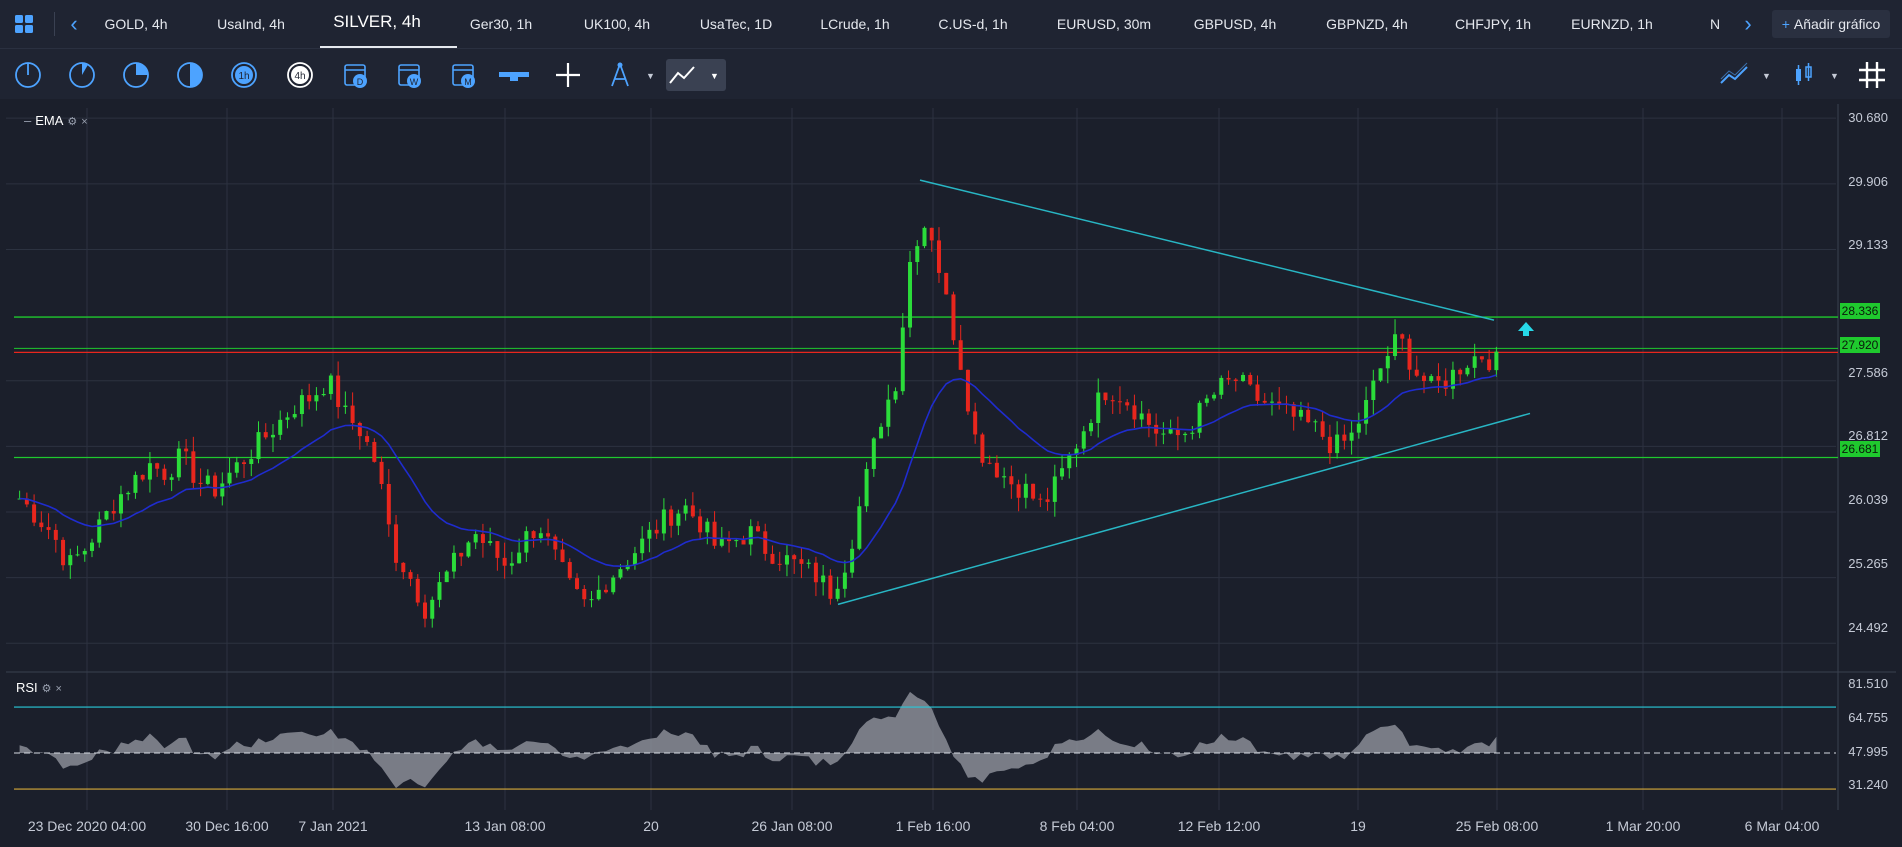  Describe the element at coordinates (568, 75) in the screenshot. I see `crosshair-icon` at that location.